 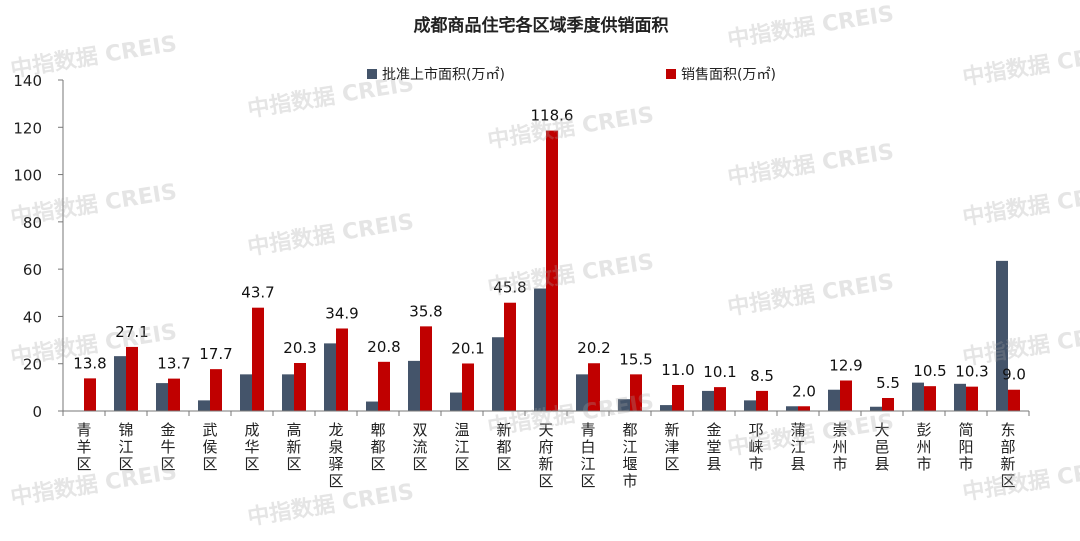 What do you see at coordinates (125, 447) in the screenshot?
I see `svg-text: 锦江区` at bounding box center [125, 447].